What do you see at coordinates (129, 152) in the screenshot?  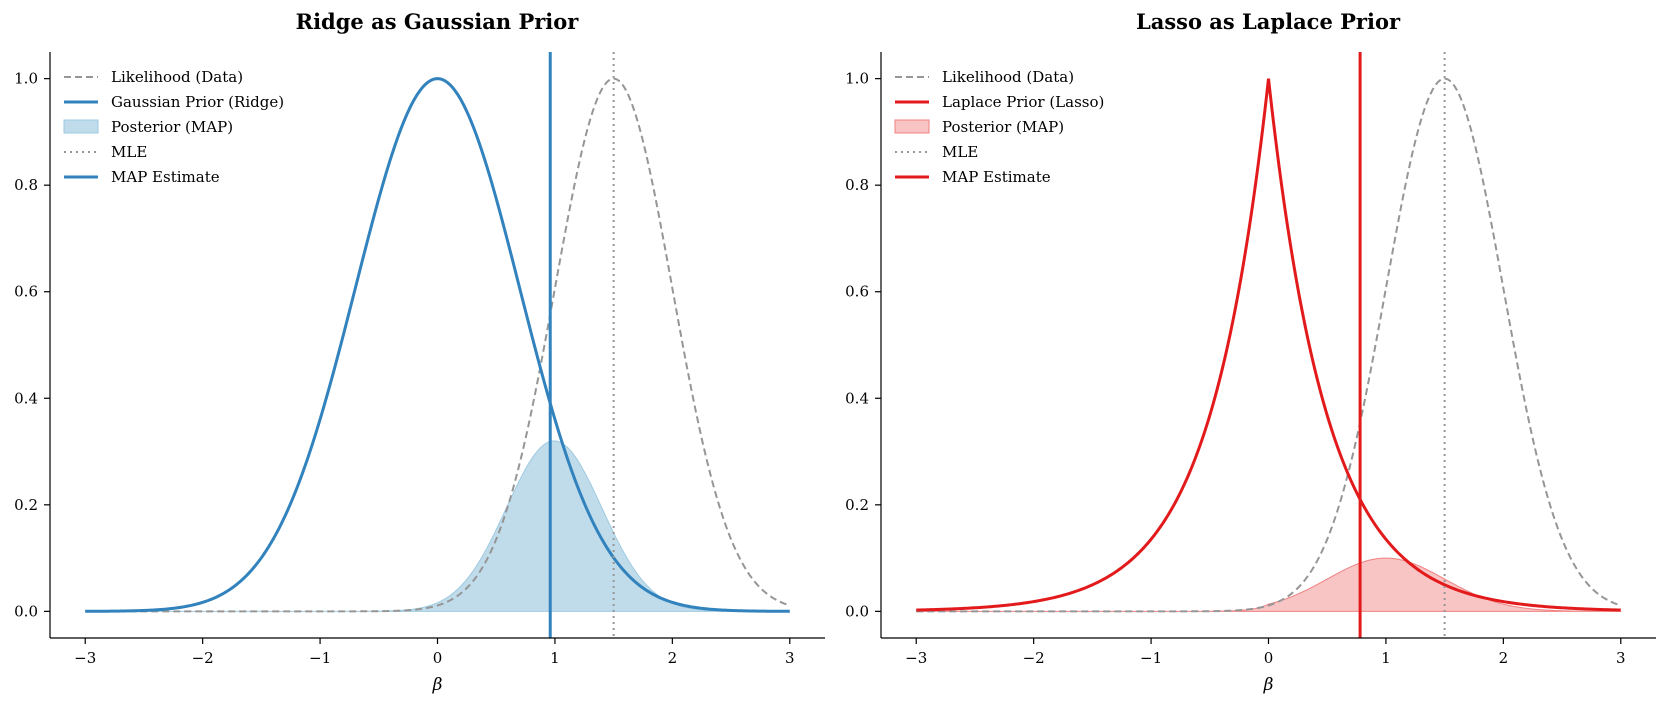 I see `ridge-legend-label: MLE` at bounding box center [129, 152].